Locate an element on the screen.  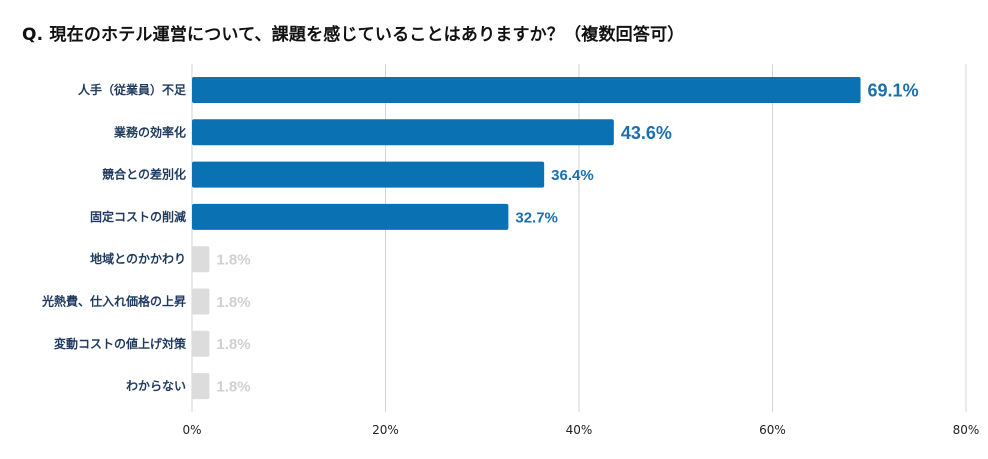
x-tick-label: 0% is located at coordinates (191, 430).